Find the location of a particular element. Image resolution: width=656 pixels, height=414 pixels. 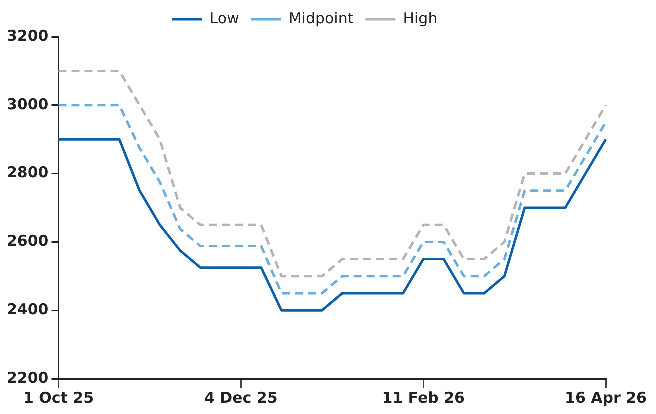

y-tick-label: 2400 is located at coordinates (28, 309).